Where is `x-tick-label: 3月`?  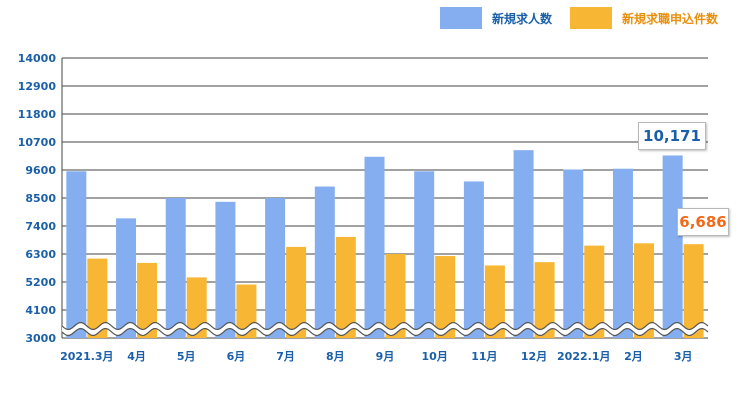 x-tick-label: 3月 is located at coordinates (683, 356).